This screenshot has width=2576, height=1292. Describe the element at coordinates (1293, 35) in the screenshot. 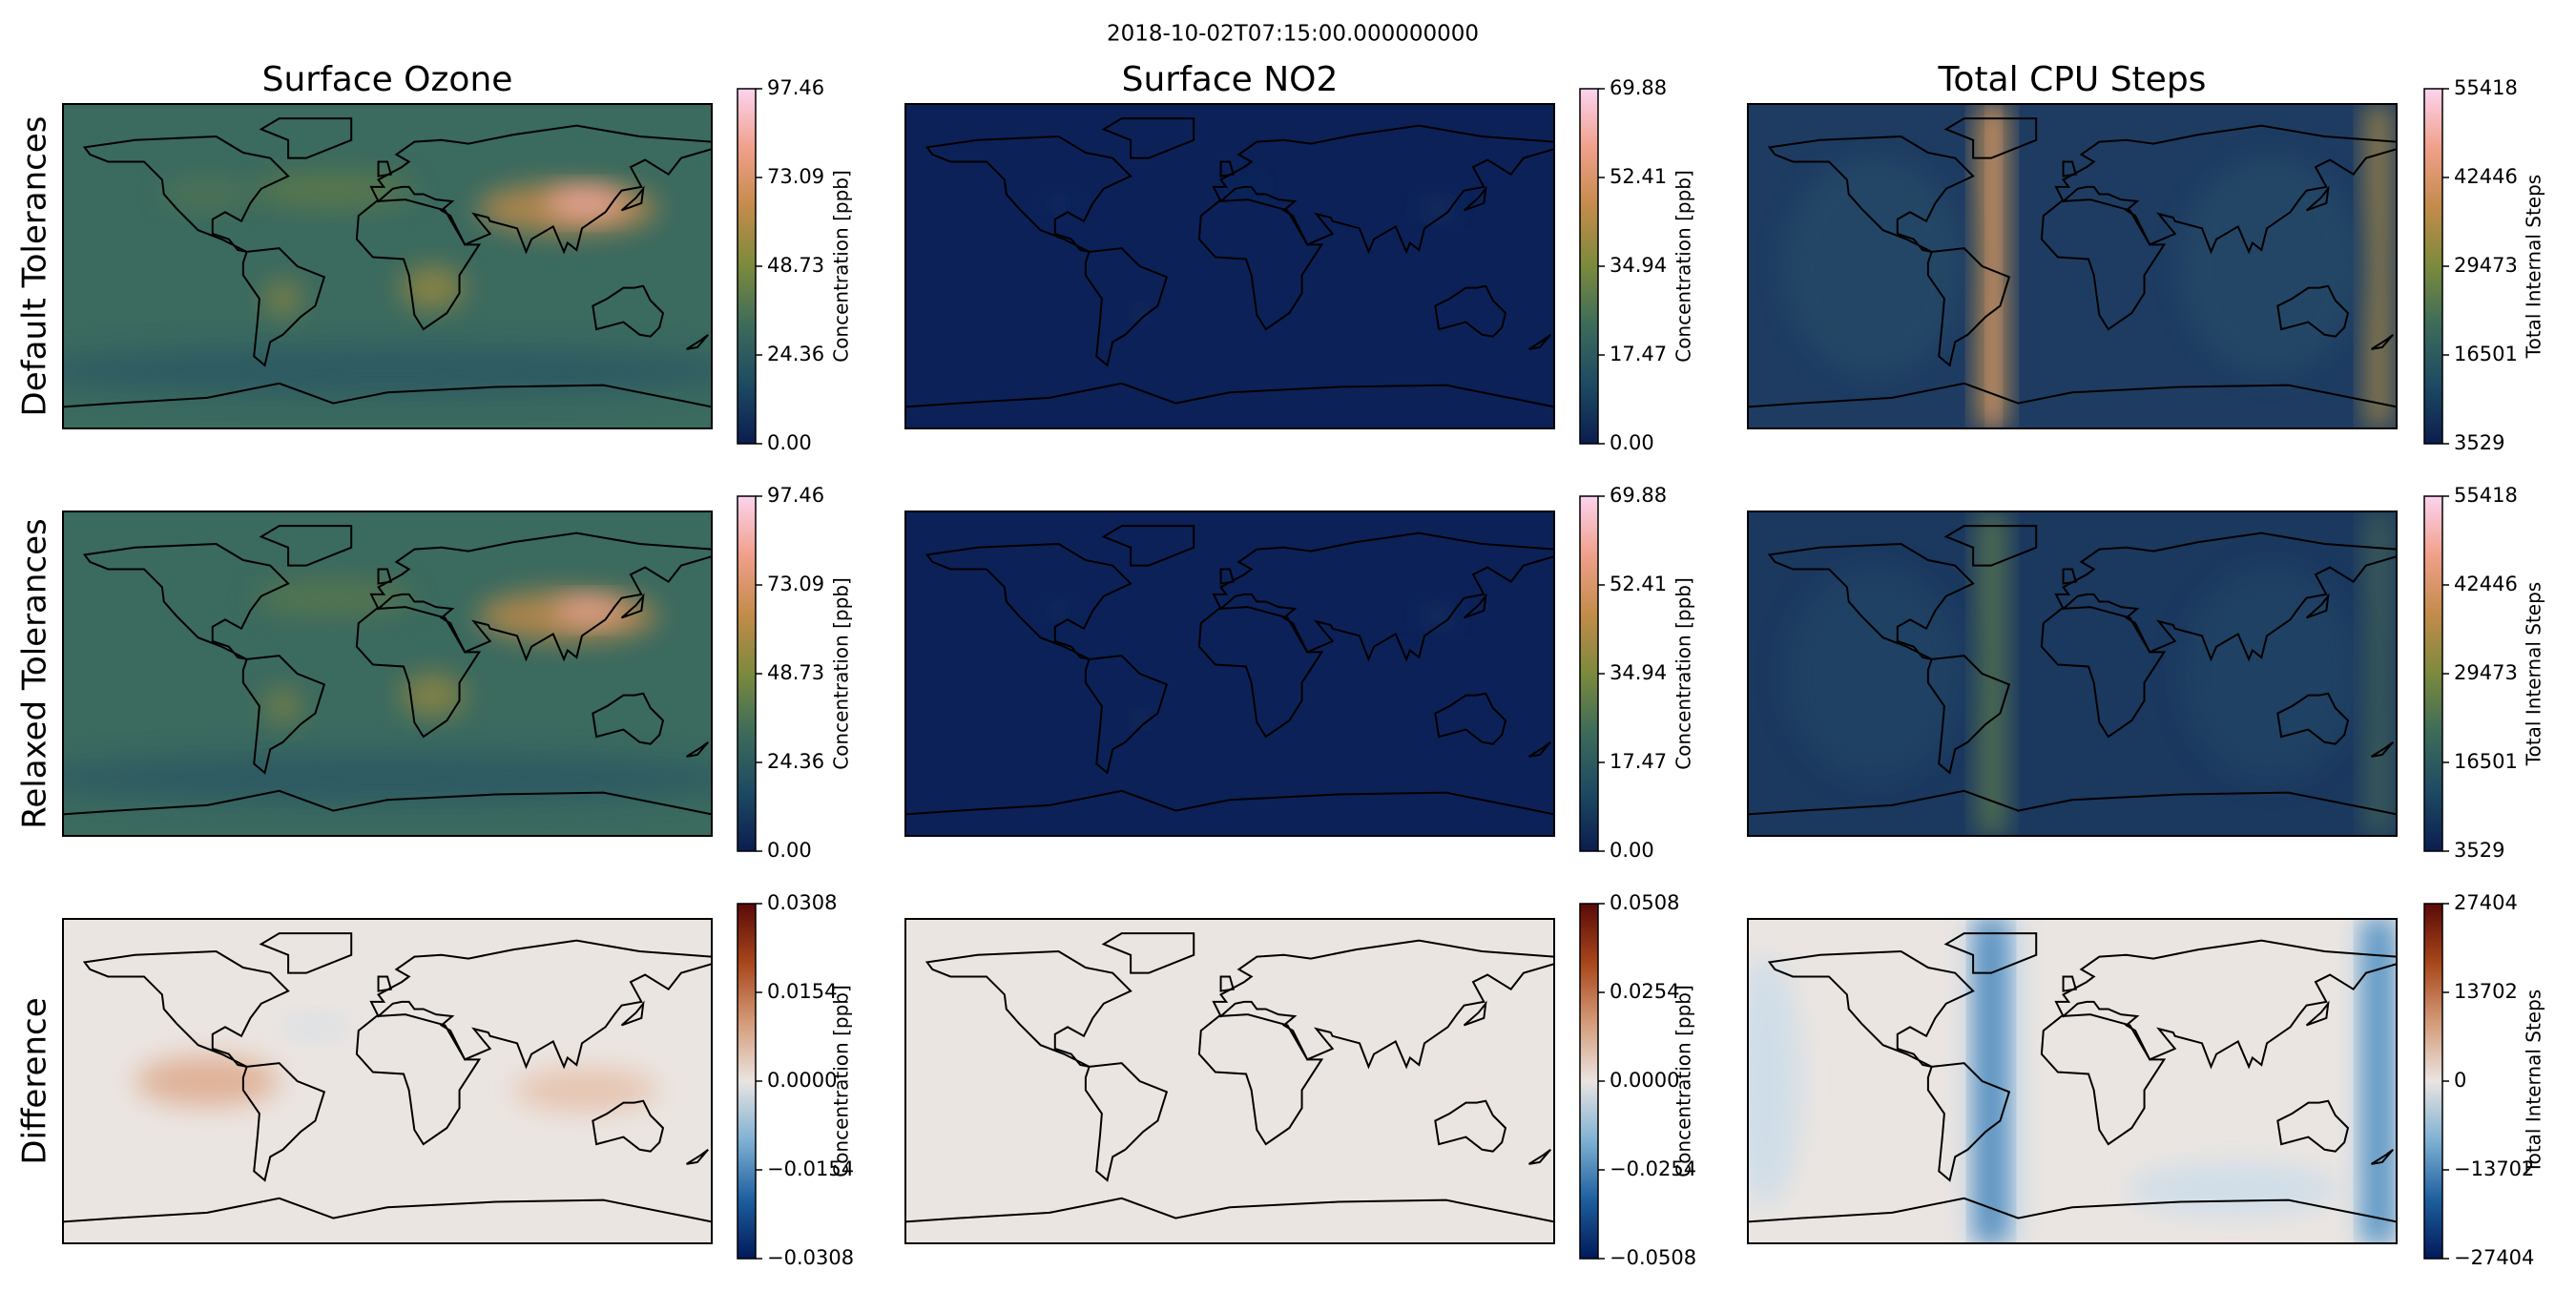

I see `suptitle: 2018-10-02T07:15:00.000000000` at that location.